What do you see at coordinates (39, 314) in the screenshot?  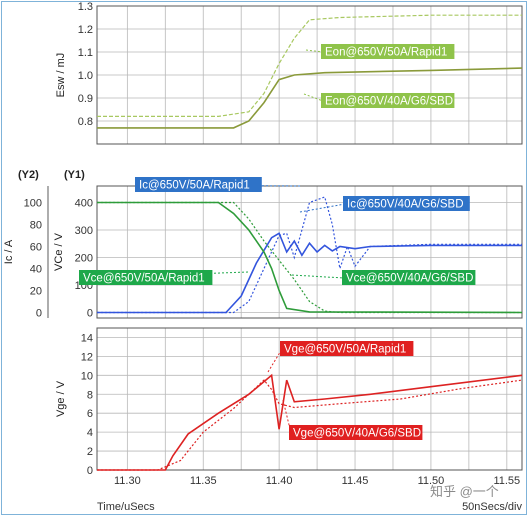 I see `y2-tick-label: 0` at bounding box center [39, 314].